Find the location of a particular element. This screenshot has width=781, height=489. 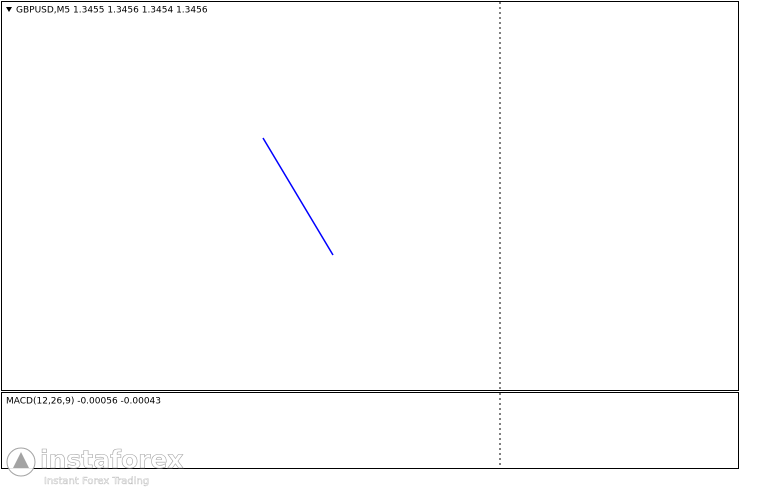

trend-line is located at coordinates (298, 196).